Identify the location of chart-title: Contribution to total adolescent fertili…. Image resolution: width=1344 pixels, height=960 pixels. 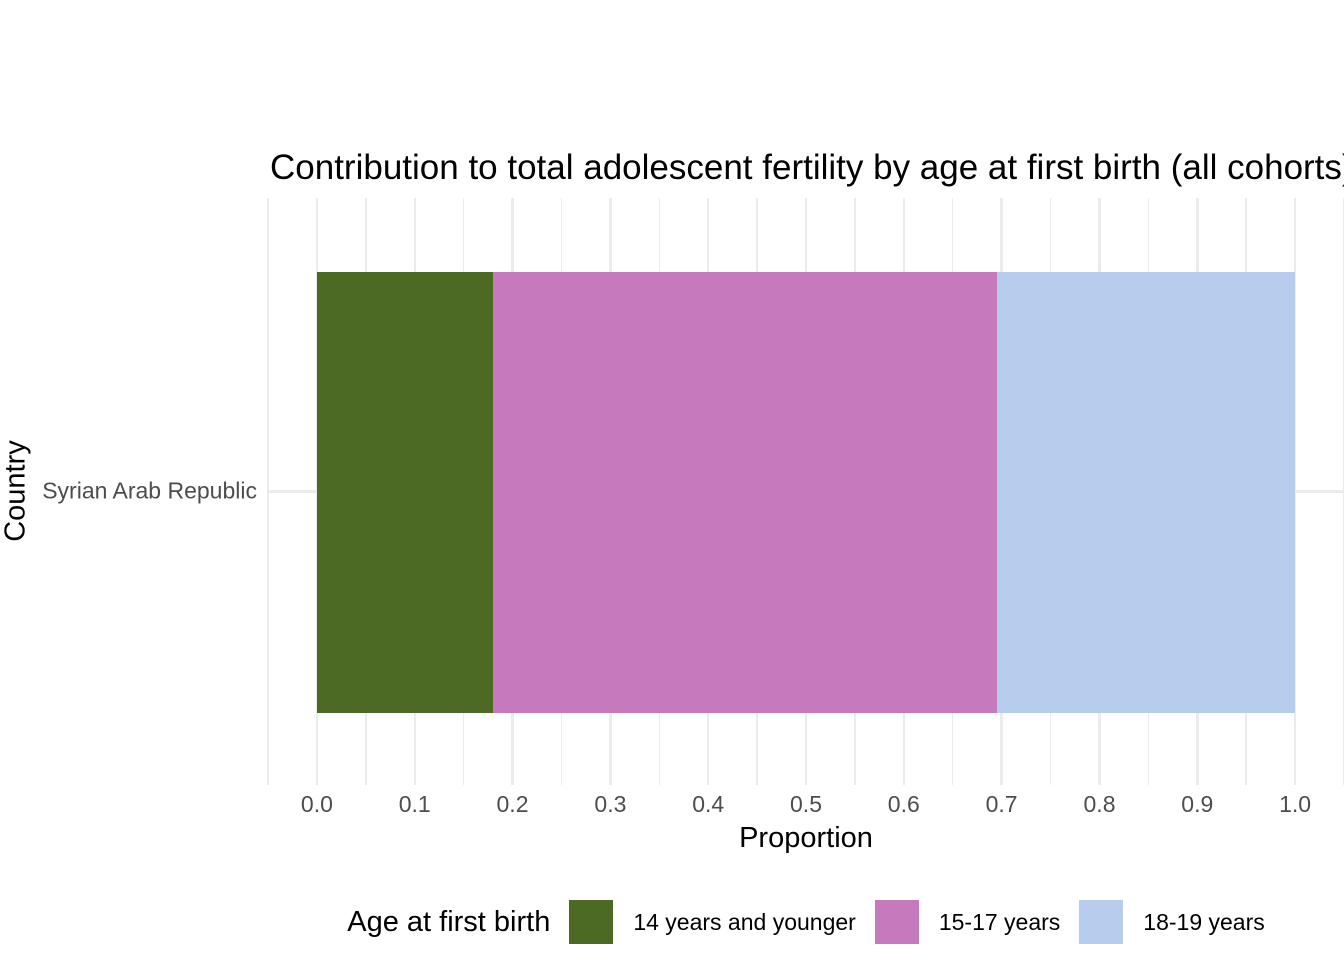
(807, 167).